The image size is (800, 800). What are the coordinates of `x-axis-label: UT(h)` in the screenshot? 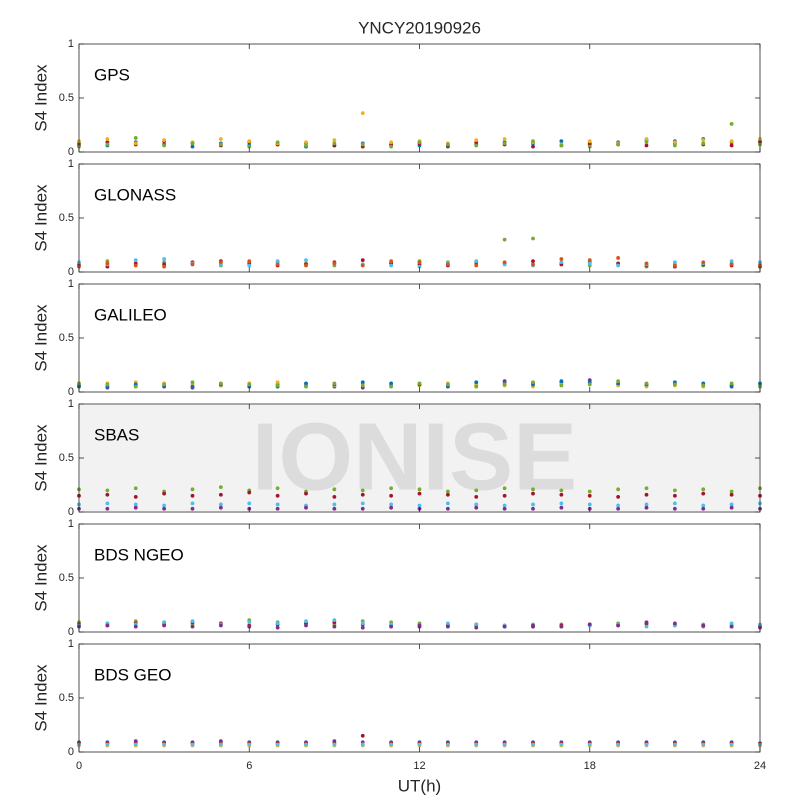 It's located at (419, 785).